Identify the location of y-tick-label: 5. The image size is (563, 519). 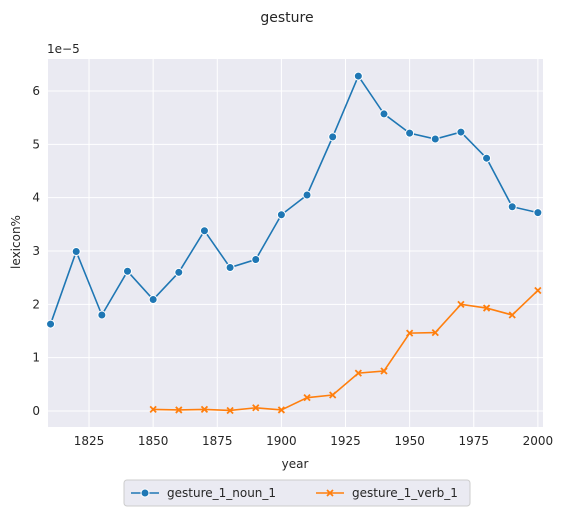
(36, 144).